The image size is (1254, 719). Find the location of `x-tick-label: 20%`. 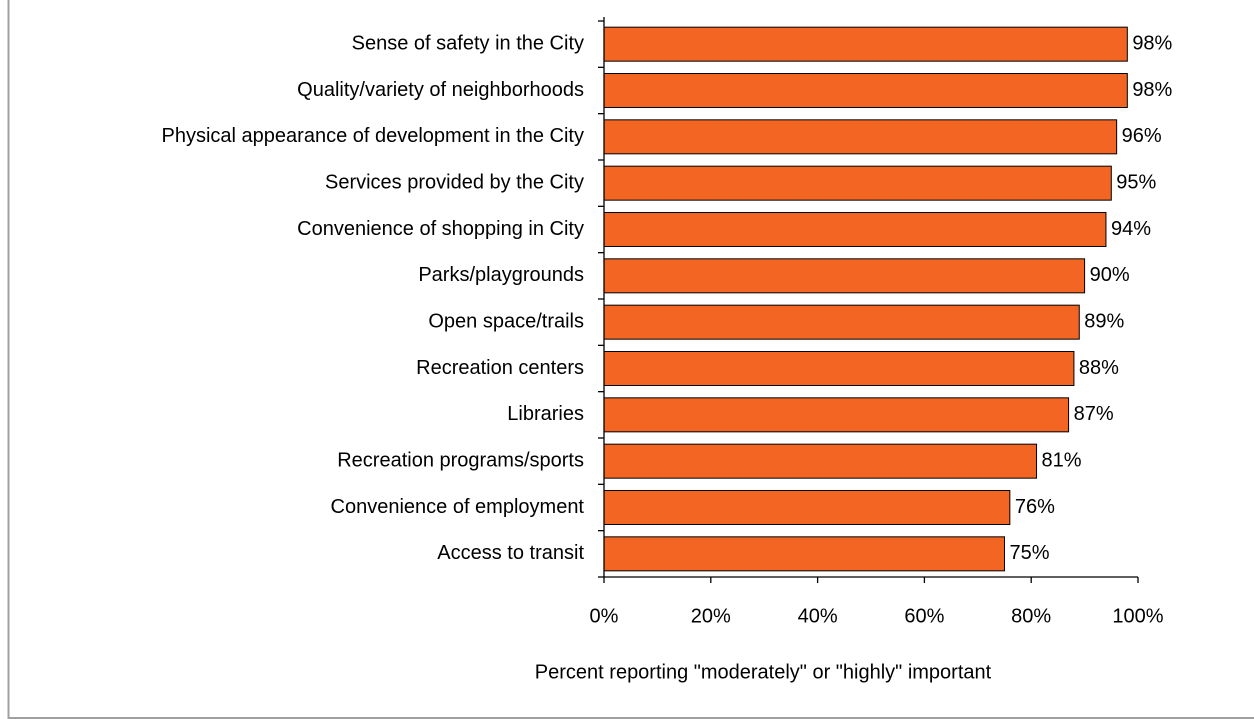

x-tick-label: 20% is located at coordinates (711, 616).